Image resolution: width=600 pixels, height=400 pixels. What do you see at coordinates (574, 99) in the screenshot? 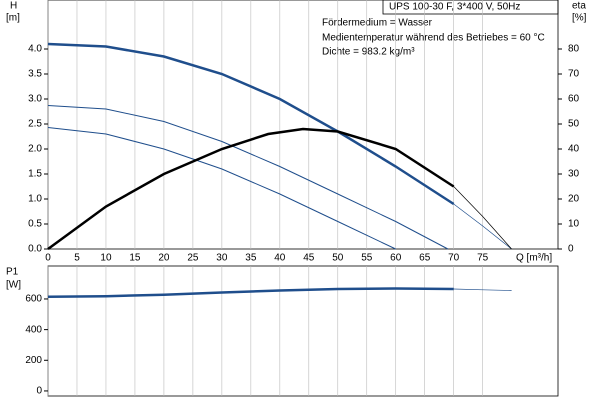
I see `y2-tick-label: 60` at bounding box center [574, 99].